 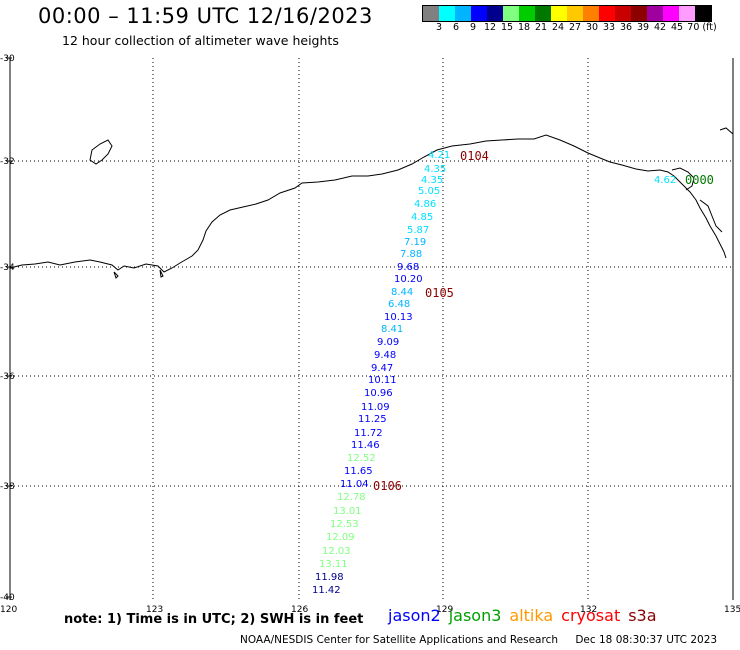 I want to click on wave-height-value: 6.48, so click(x=399, y=304).